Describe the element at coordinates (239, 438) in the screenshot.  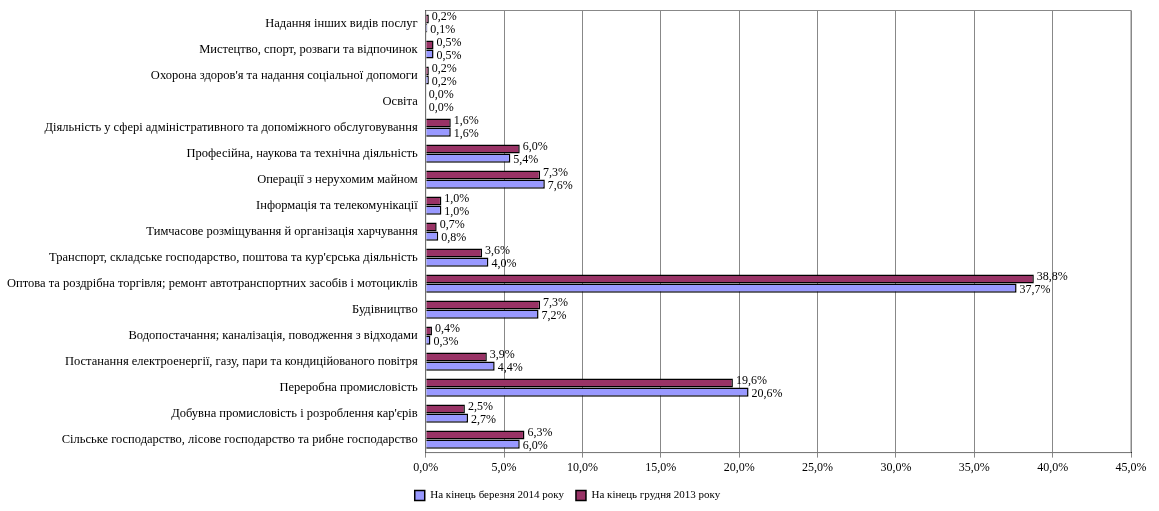
I see `y-tick-label: Сільське господарство, лісове господарство та рибне господарство` at that location.